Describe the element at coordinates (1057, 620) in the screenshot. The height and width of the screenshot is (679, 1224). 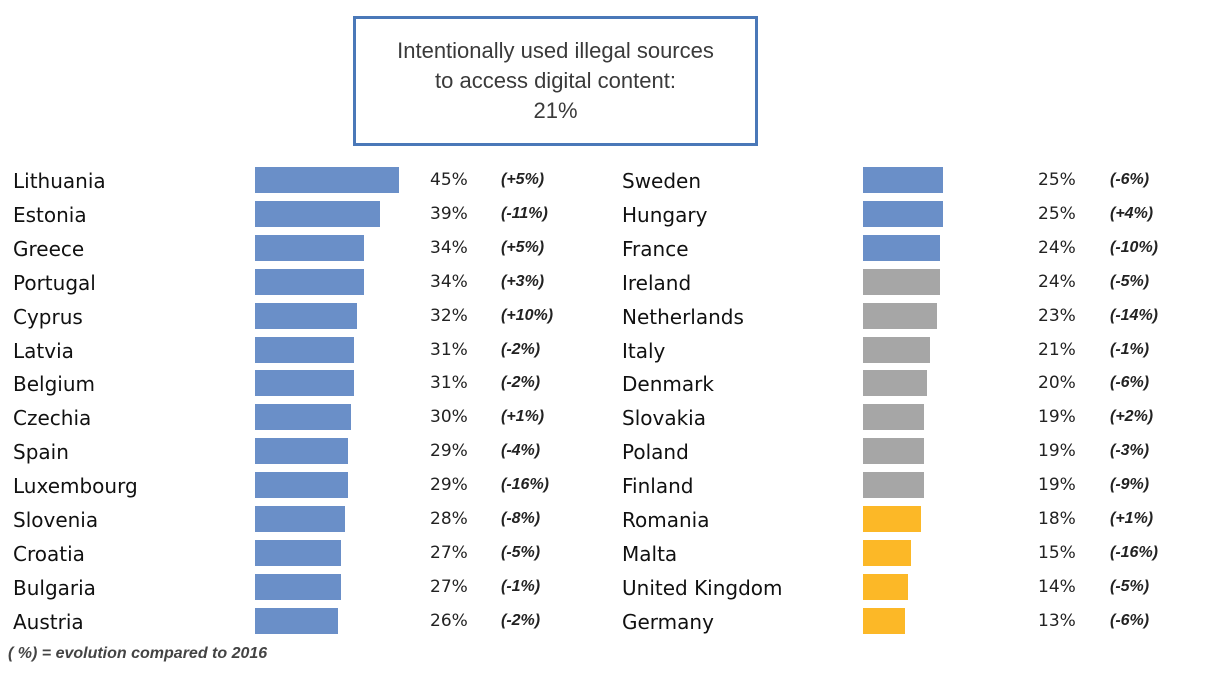
I see `value-label: 13%` at that location.